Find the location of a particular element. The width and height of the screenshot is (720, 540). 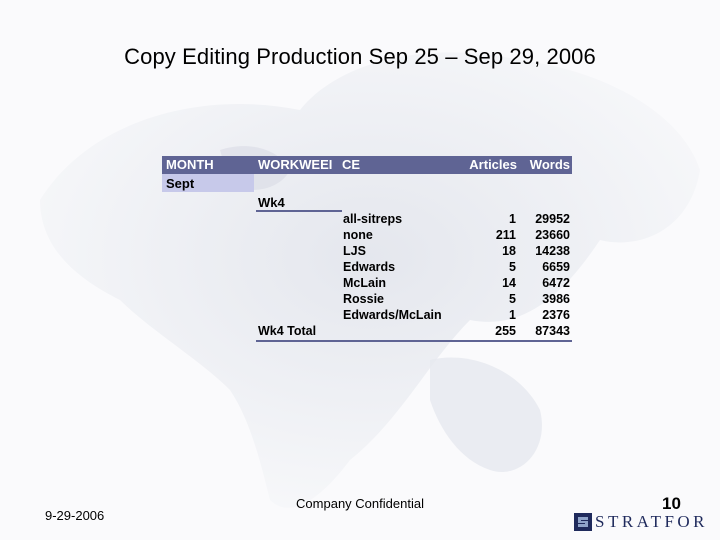

table-row: none 211 23660 is located at coordinates (367, 236).